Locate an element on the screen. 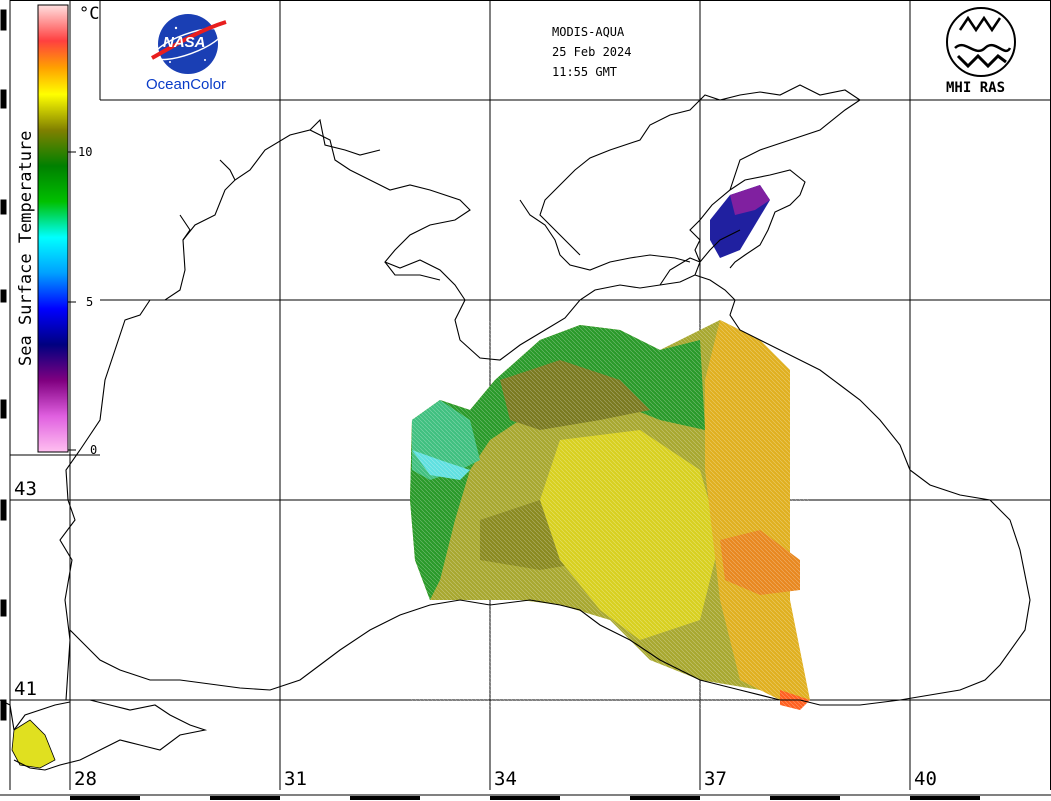  longitude-label-40: 40 is located at coordinates (925, 779).